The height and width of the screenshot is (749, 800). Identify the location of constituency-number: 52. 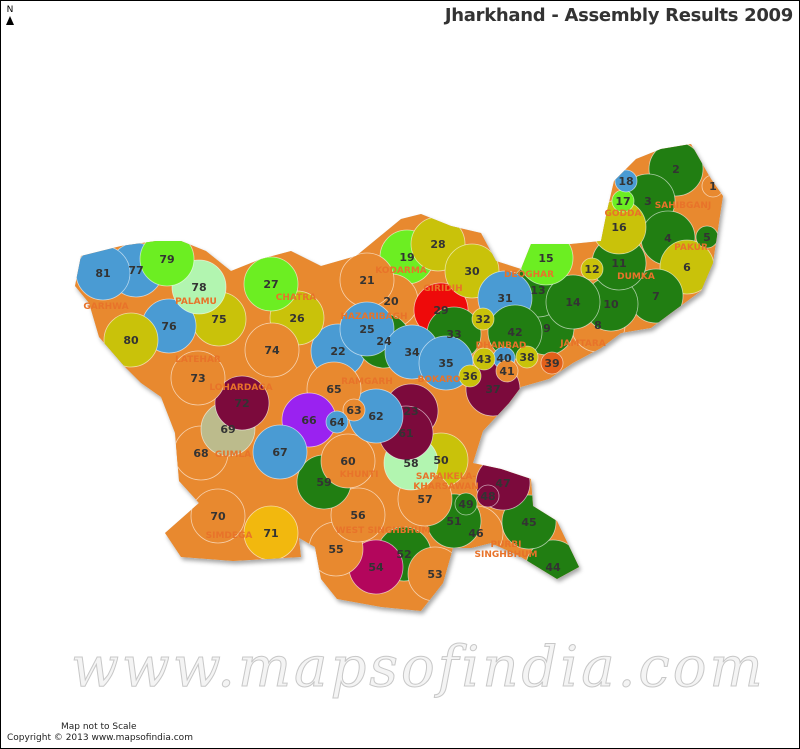
(403, 554).